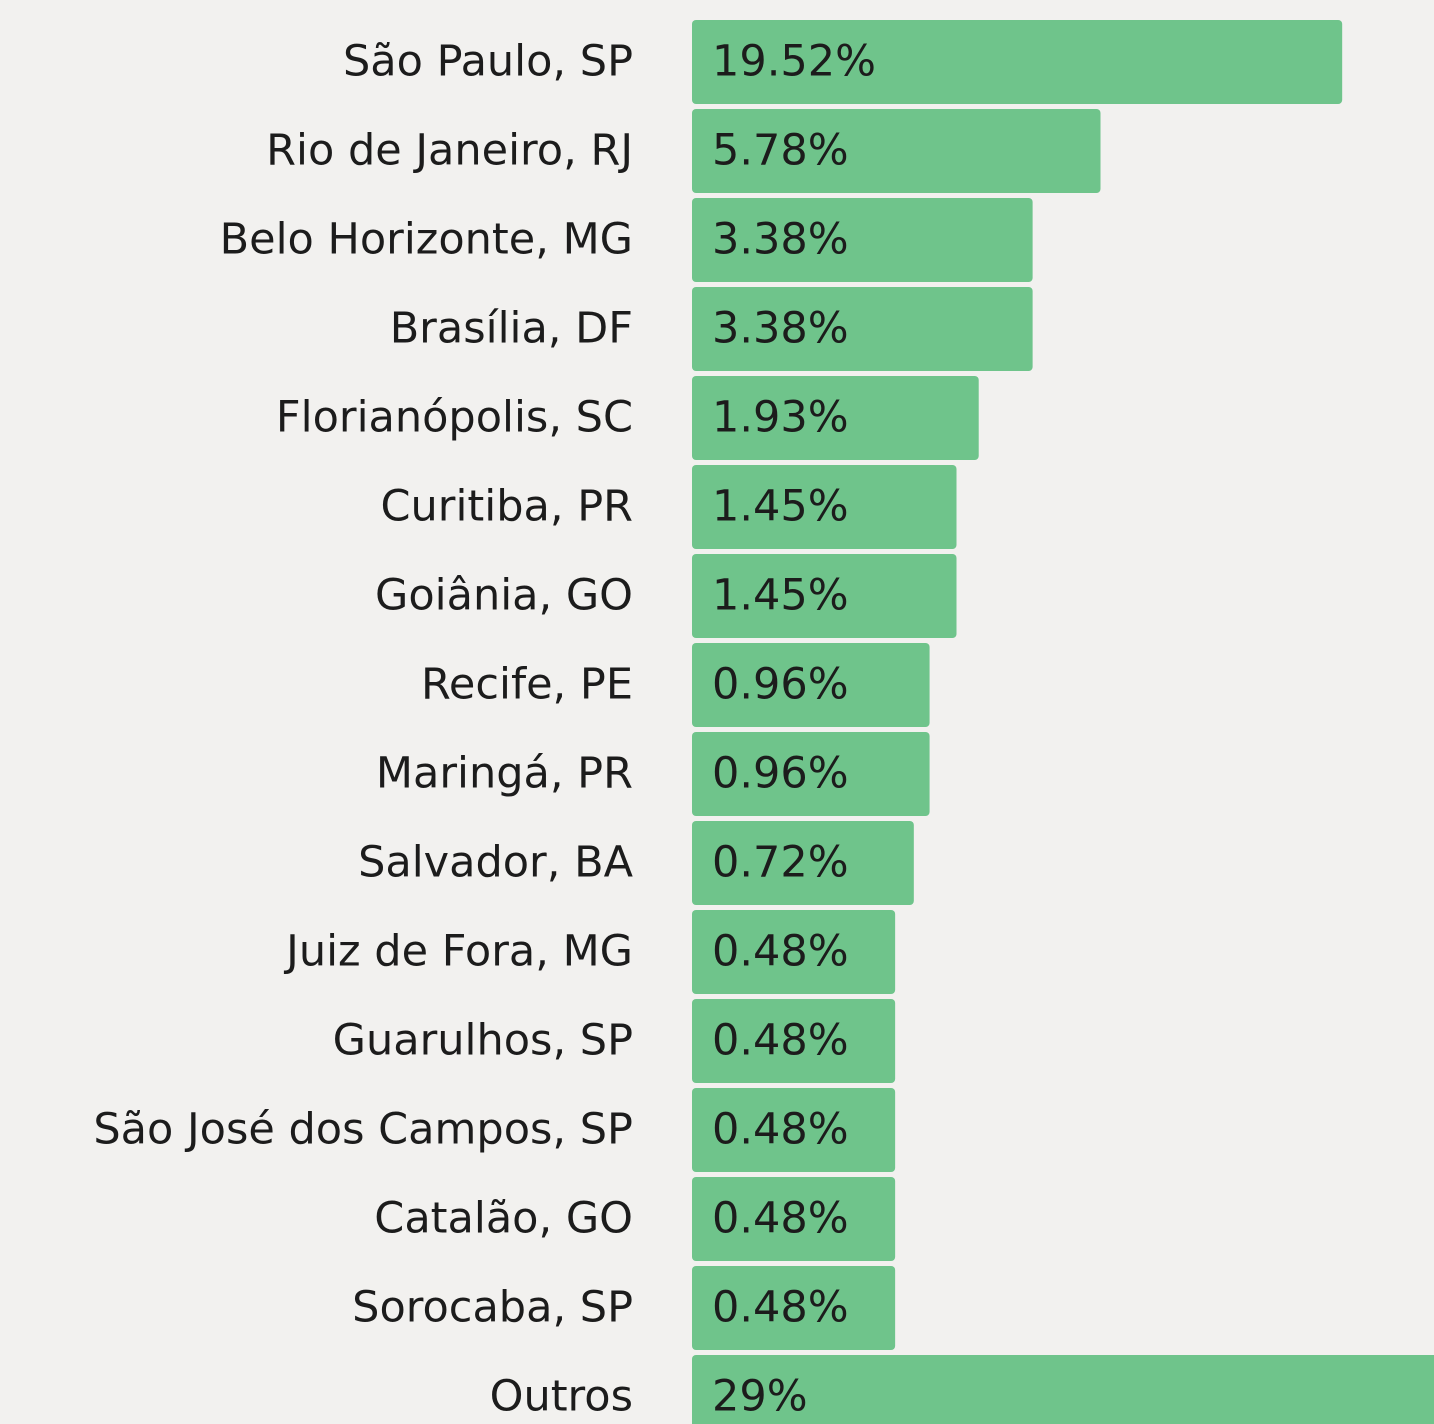  Describe the element at coordinates (794, 62) in the screenshot. I see `value-label: 19.52%` at that location.